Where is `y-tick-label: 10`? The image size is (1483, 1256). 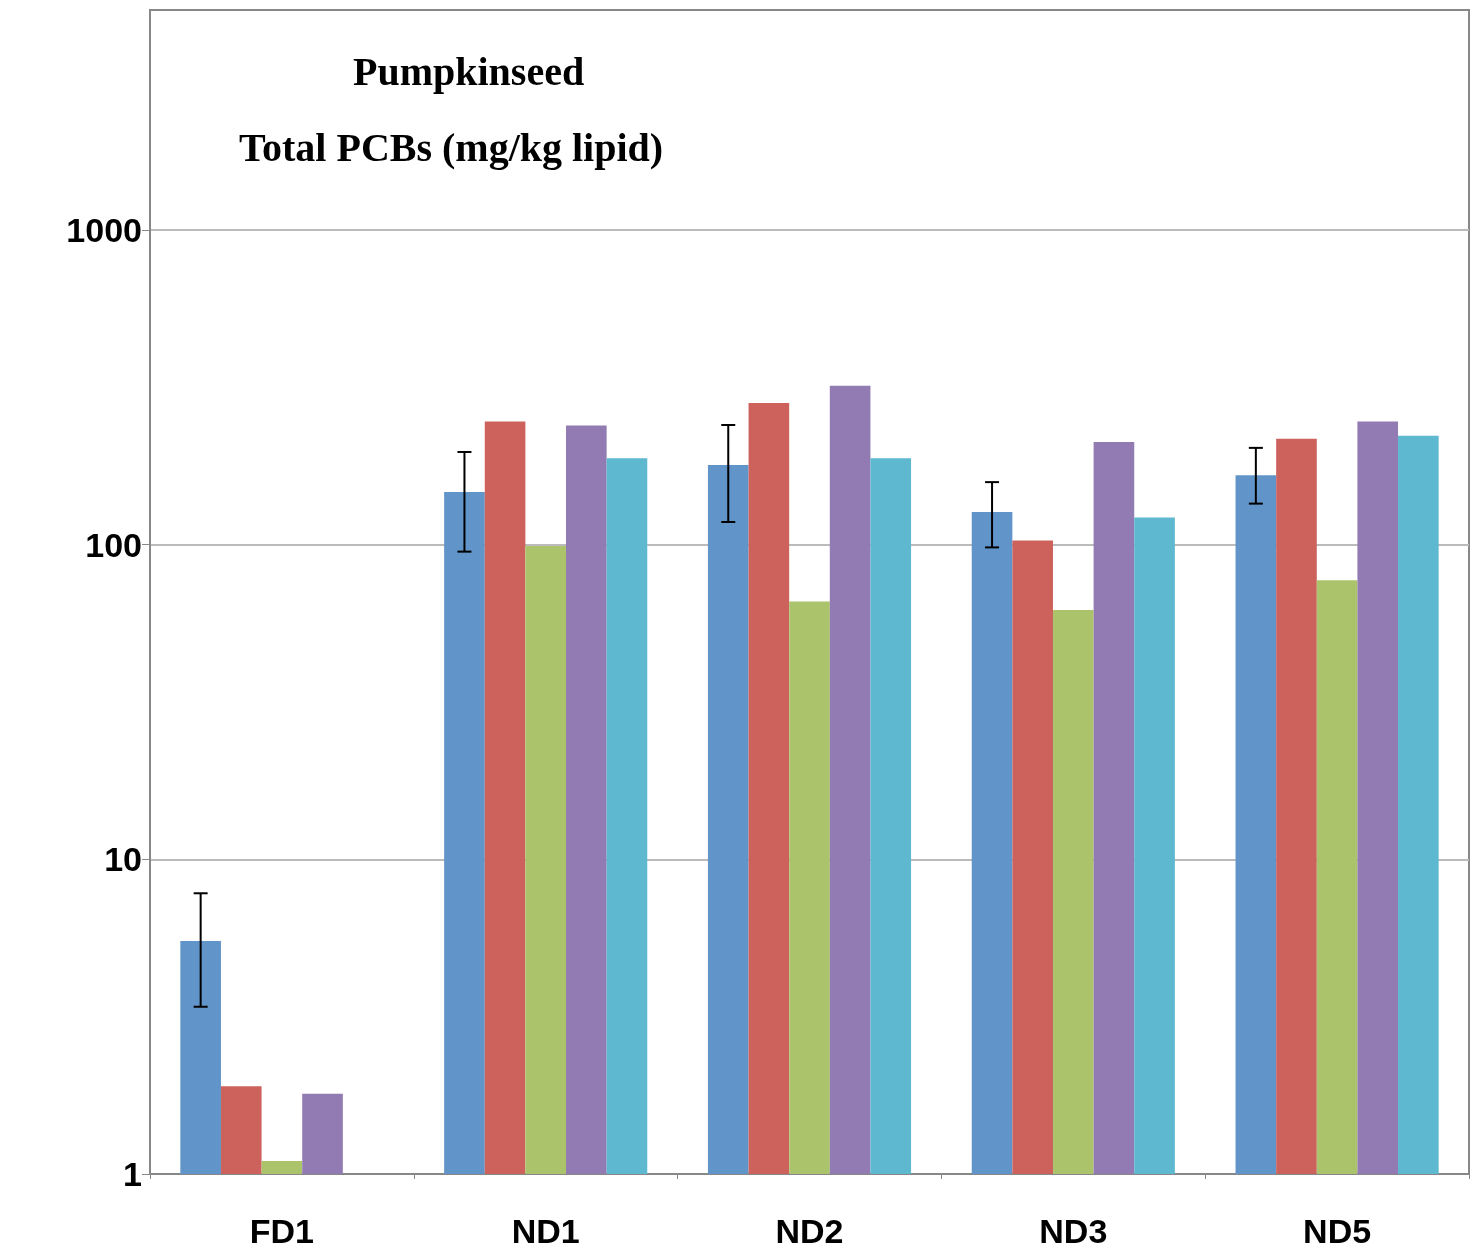 y-tick-label: 10 is located at coordinates (123, 859).